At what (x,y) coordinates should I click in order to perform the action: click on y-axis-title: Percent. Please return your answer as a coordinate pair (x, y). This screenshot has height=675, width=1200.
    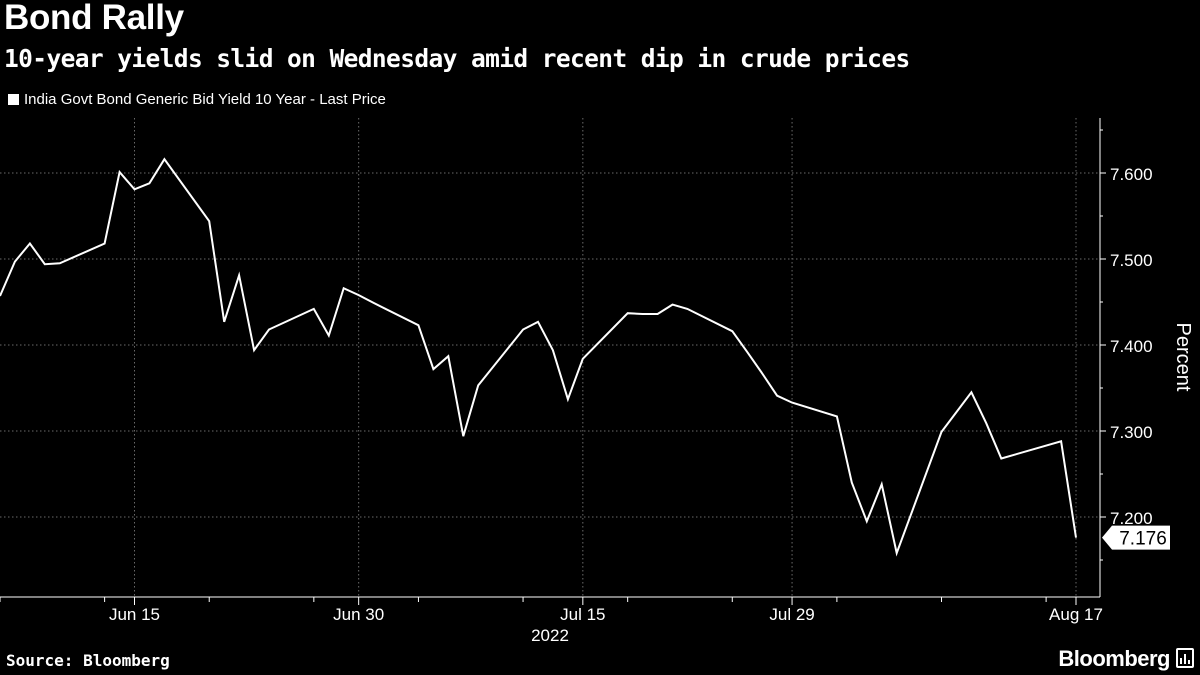
    Looking at the image, I should click on (1183, 357).